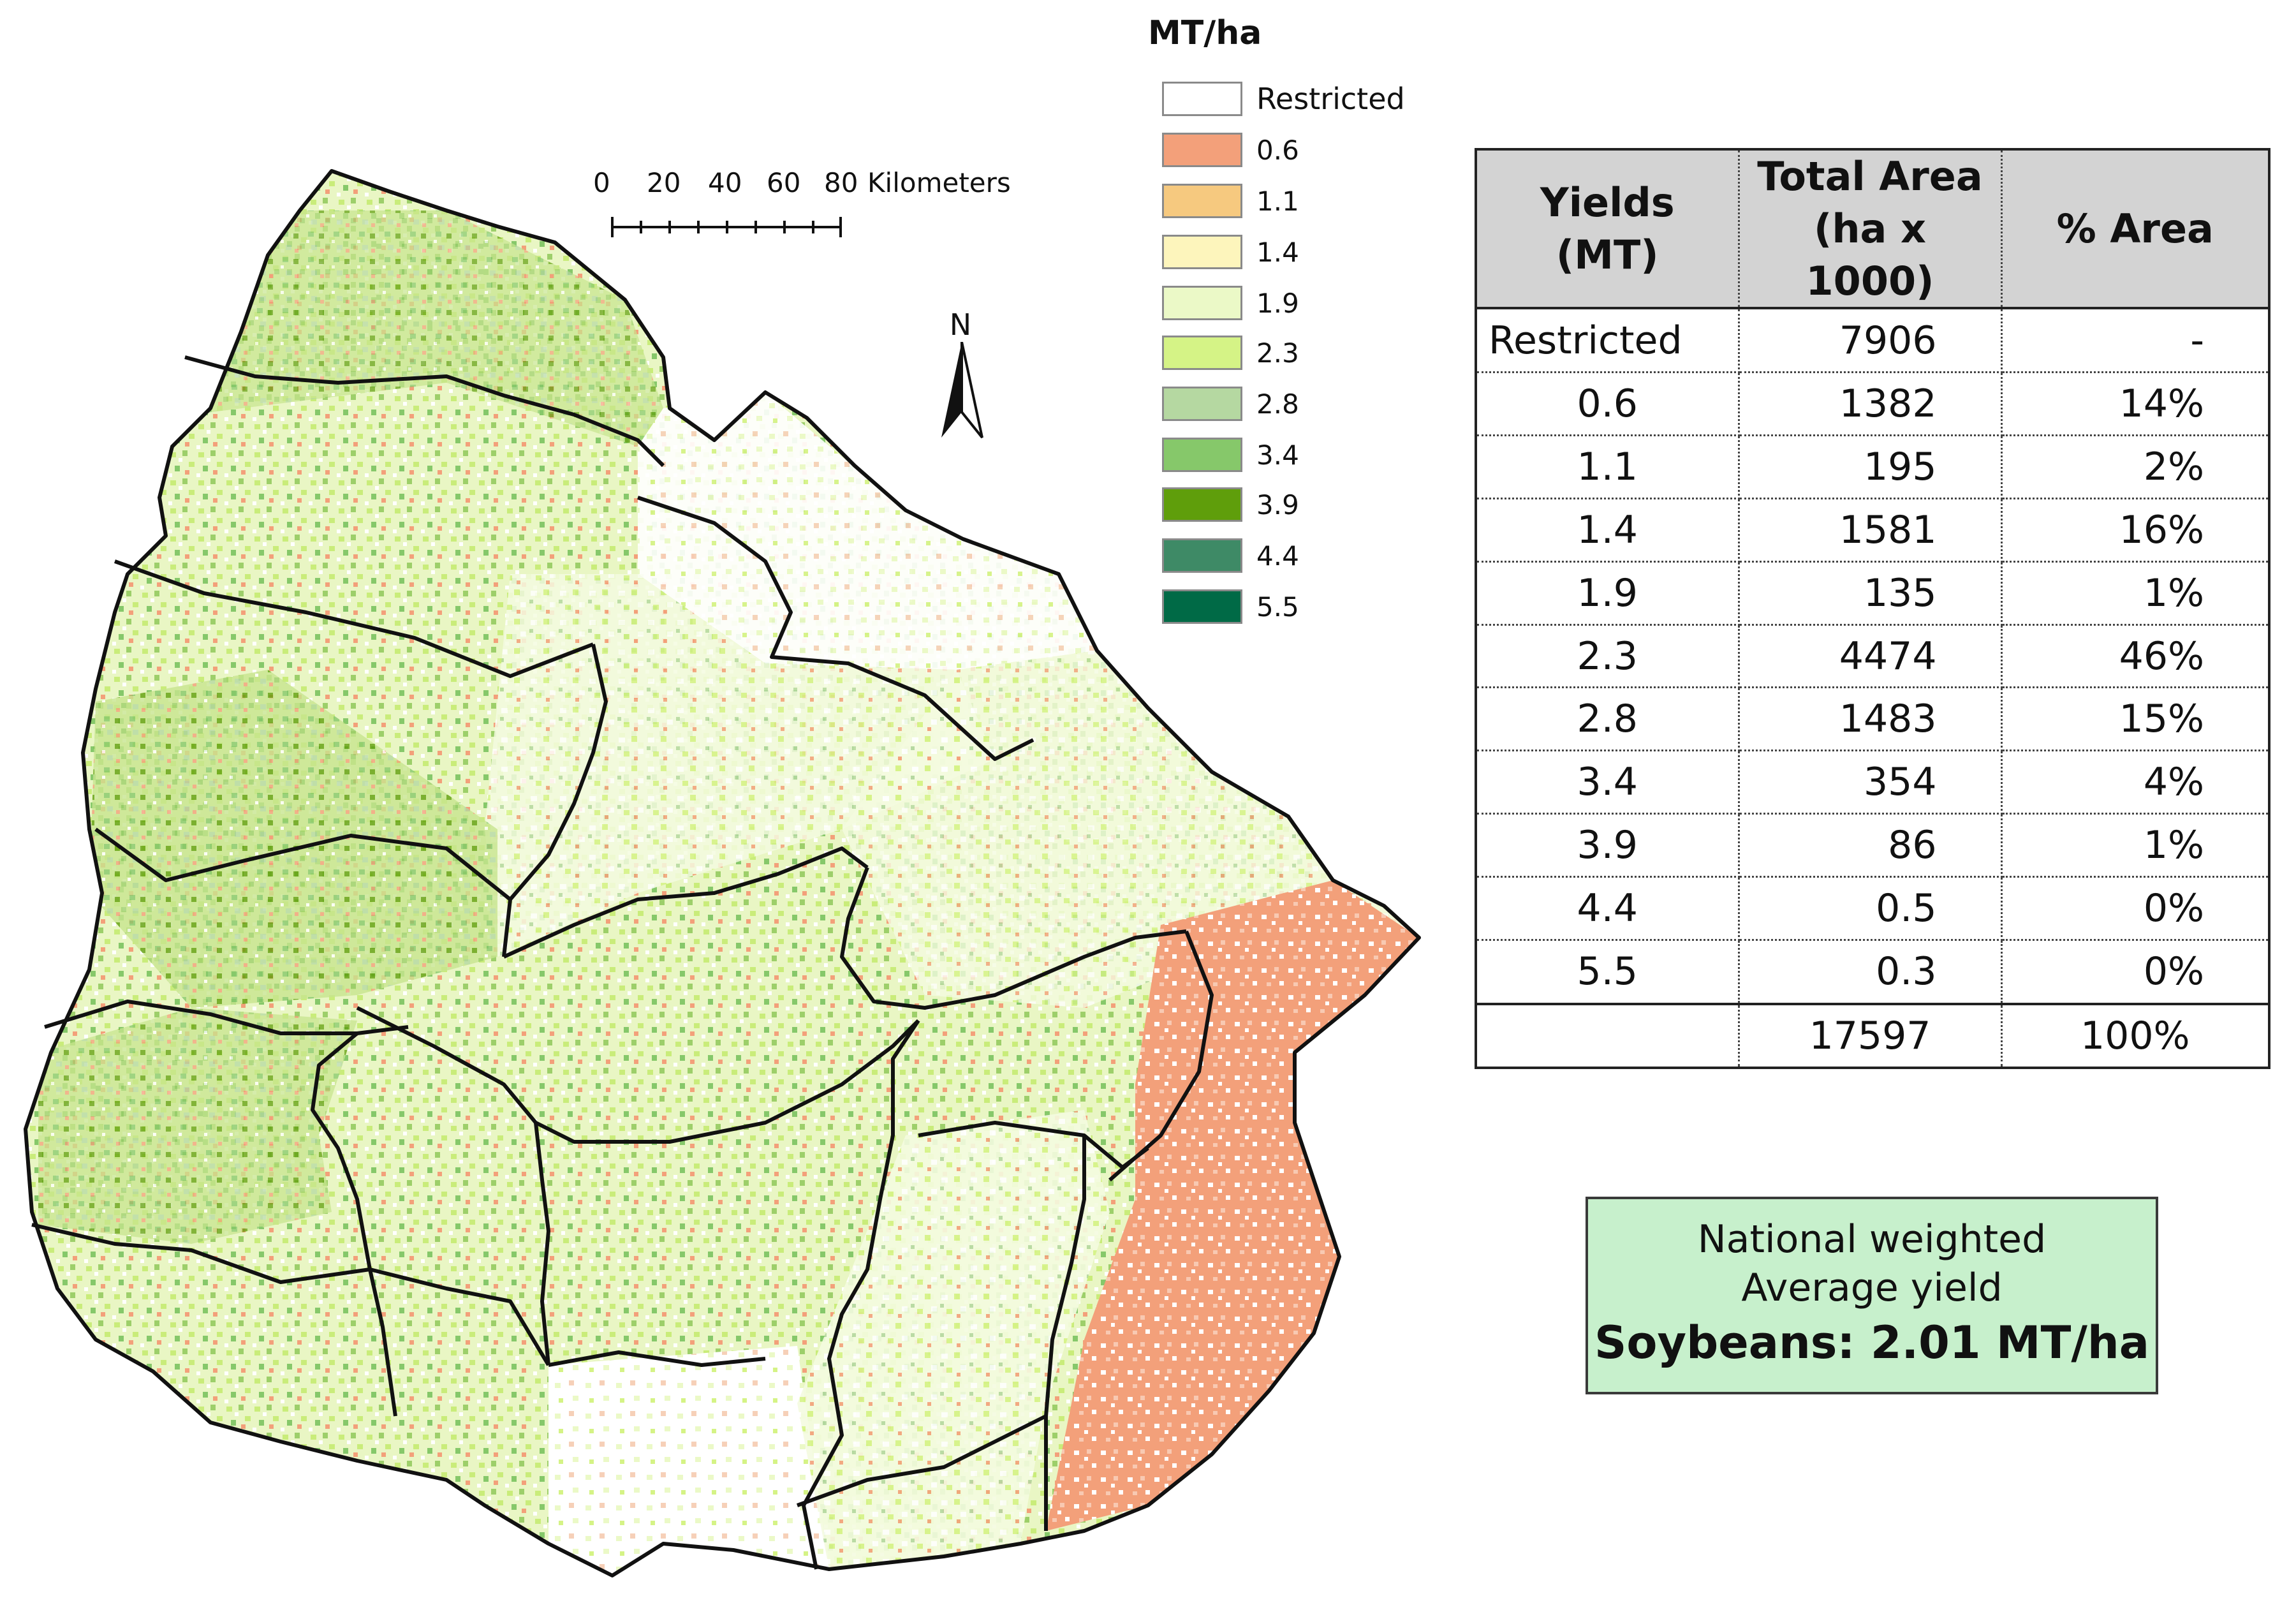 This screenshot has height=1610, width=2296. I want to click on legend-item-4-4: 4.4, so click(1230, 555).